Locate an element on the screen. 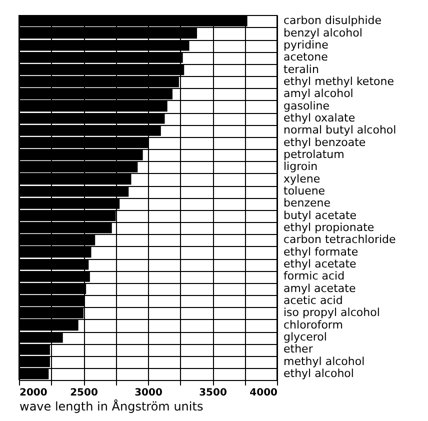  y-tick-label: carbon tetrachloride is located at coordinates (340, 239).